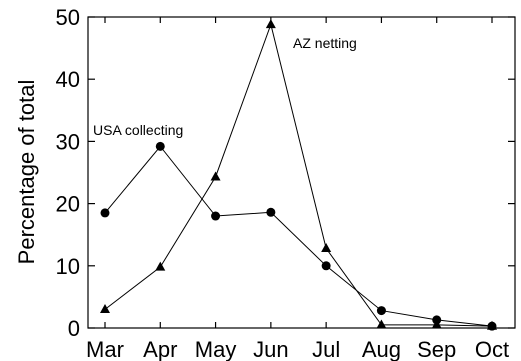 This screenshot has height=361, width=521. I want to click on y-axis-title: Percentage of total, so click(26, 172).